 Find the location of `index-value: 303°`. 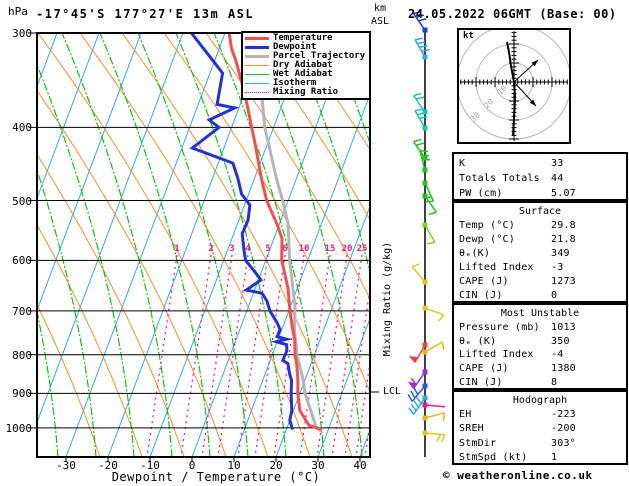

index-value: 303° is located at coordinates (563, 443).